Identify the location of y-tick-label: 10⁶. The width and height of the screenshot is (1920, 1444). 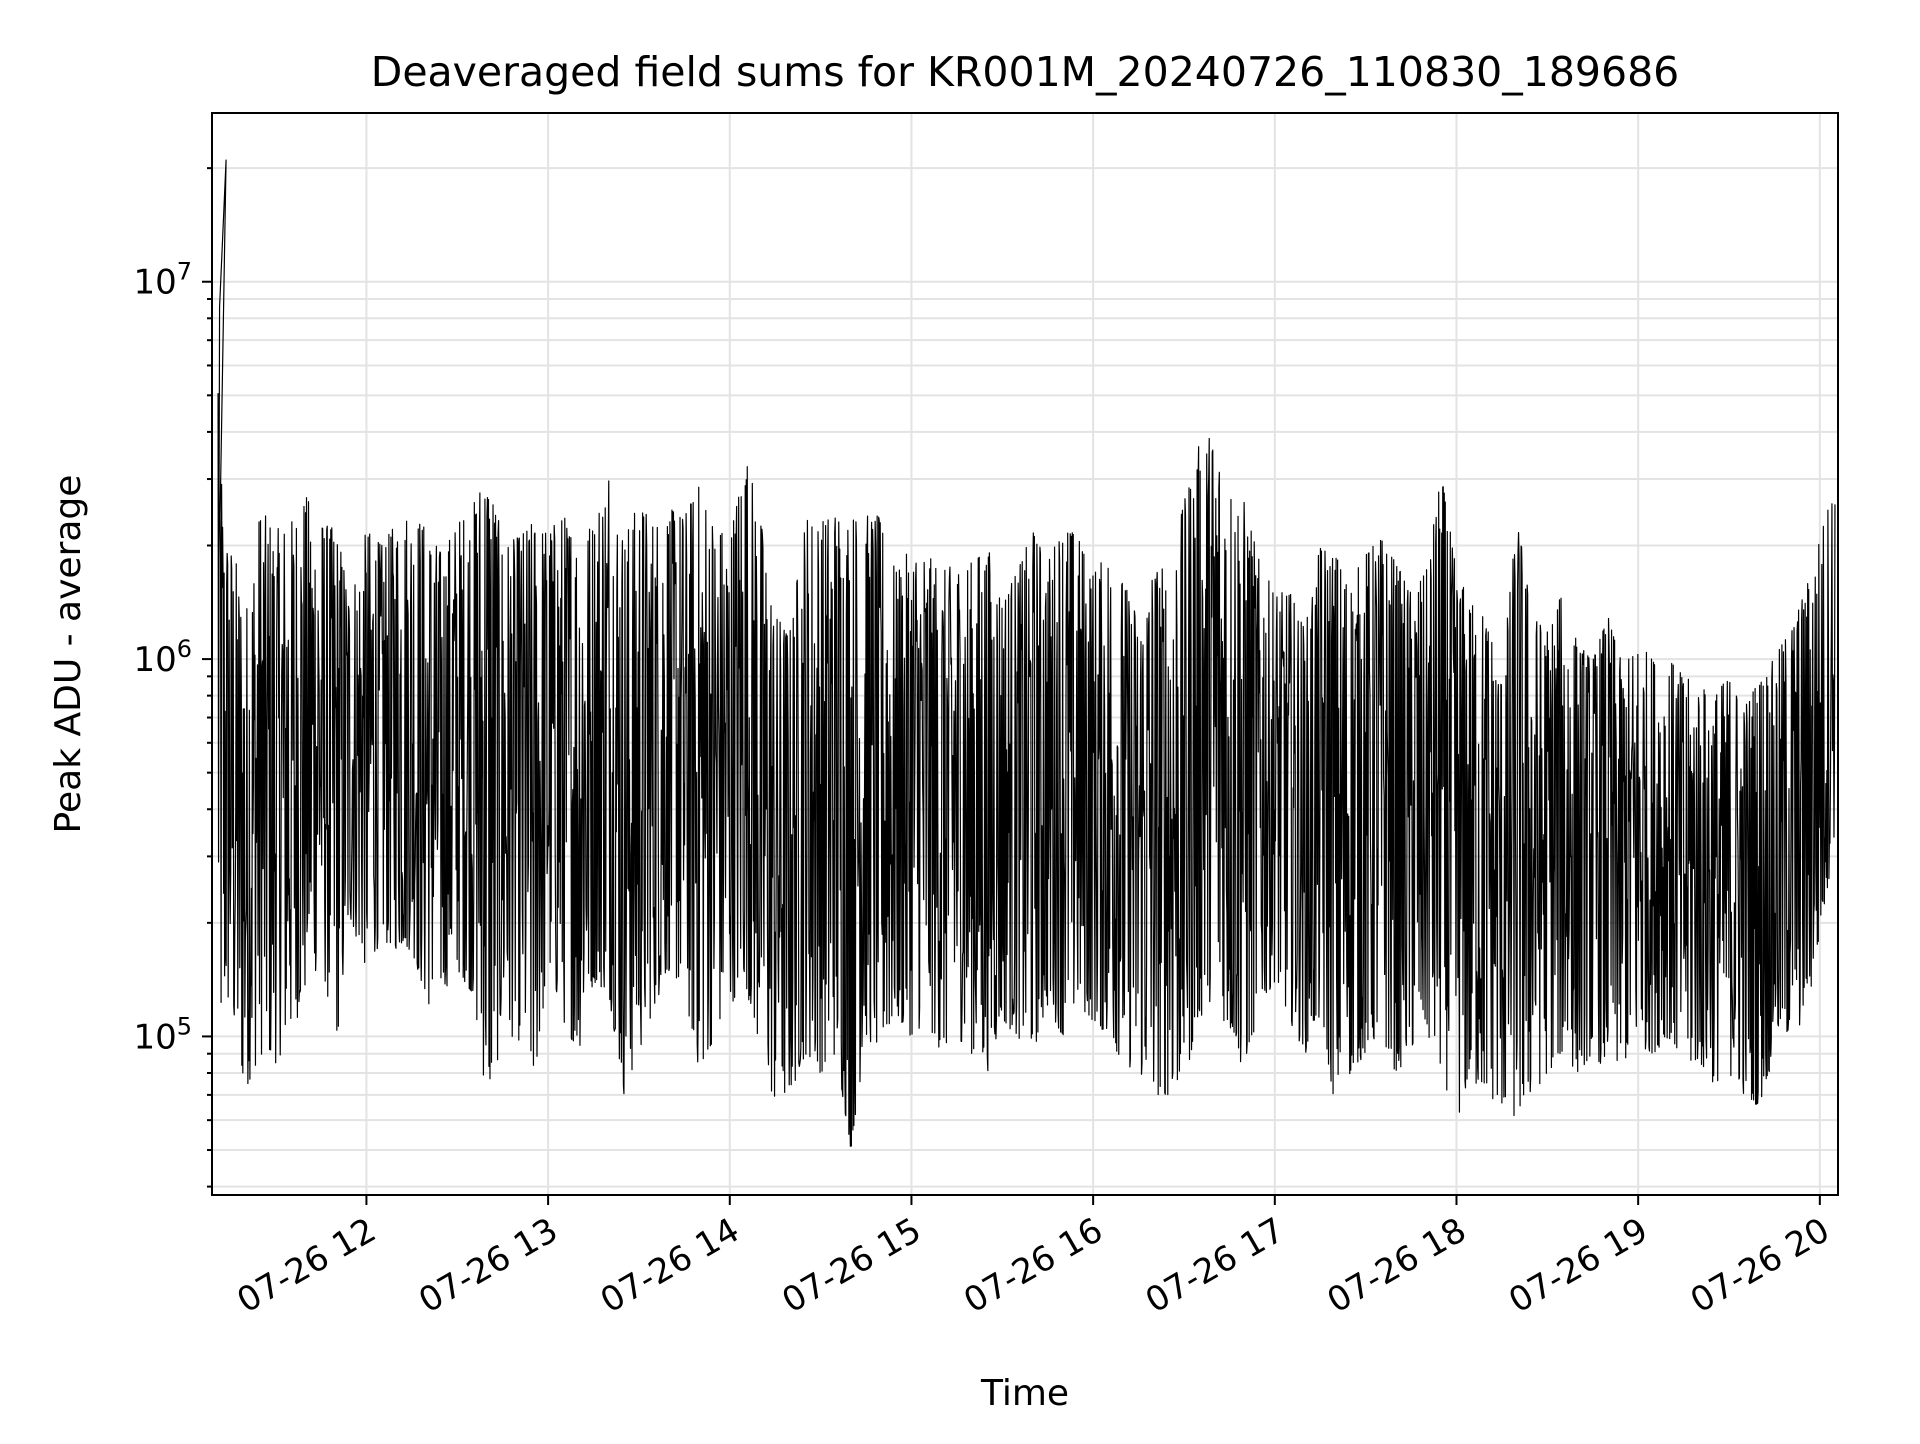
(162, 657).